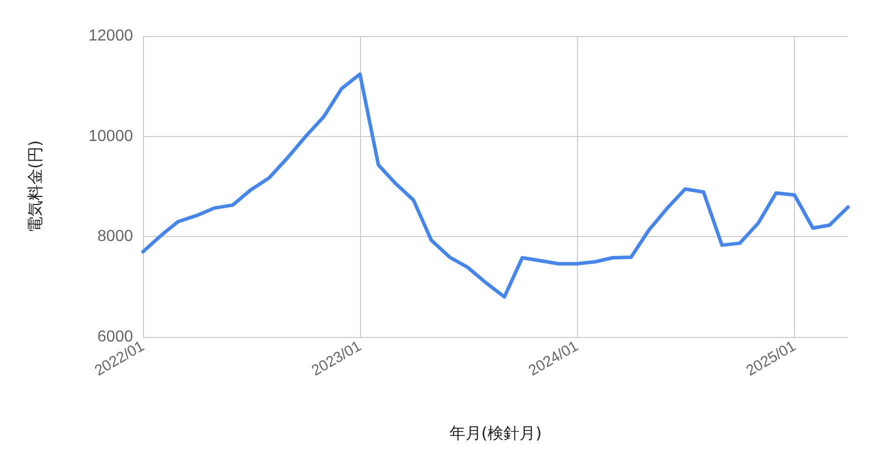  I want to click on x-axis-title: 年月(検針月), so click(495, 433).